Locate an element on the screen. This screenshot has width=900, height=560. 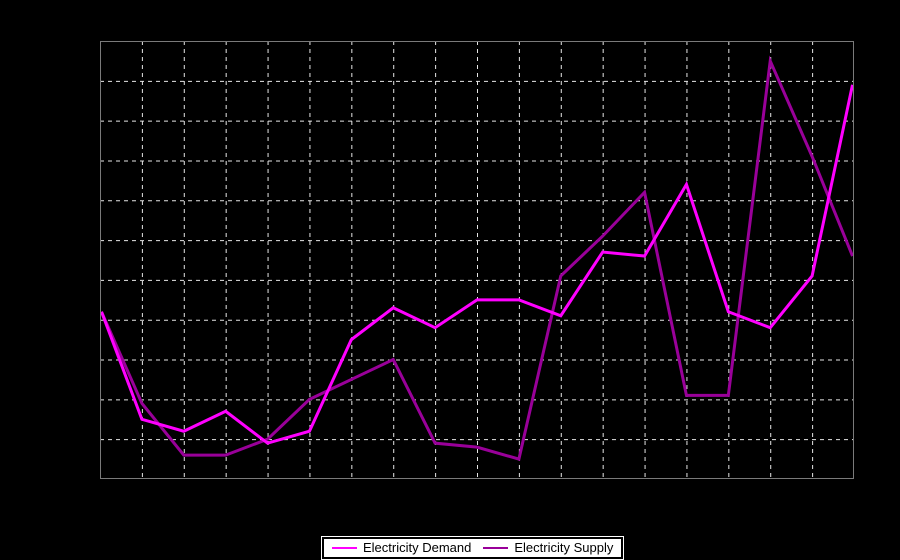
legend-item-supply: Electricity Supply is located at coordinates (548, 548).